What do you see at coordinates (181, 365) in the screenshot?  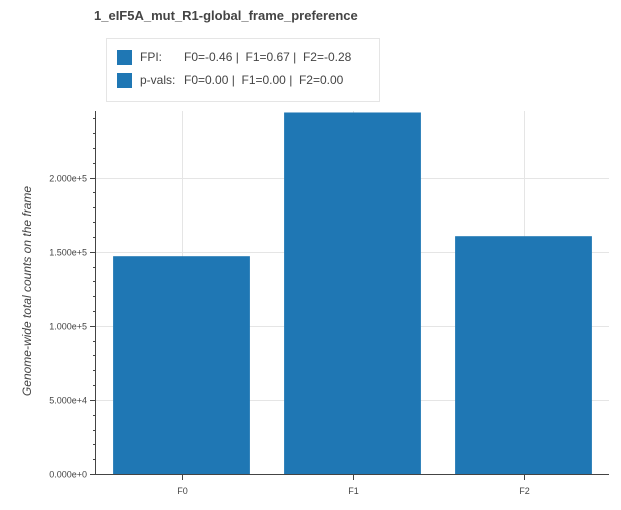 I see `bar-f0` at bounding box center [181, 365].